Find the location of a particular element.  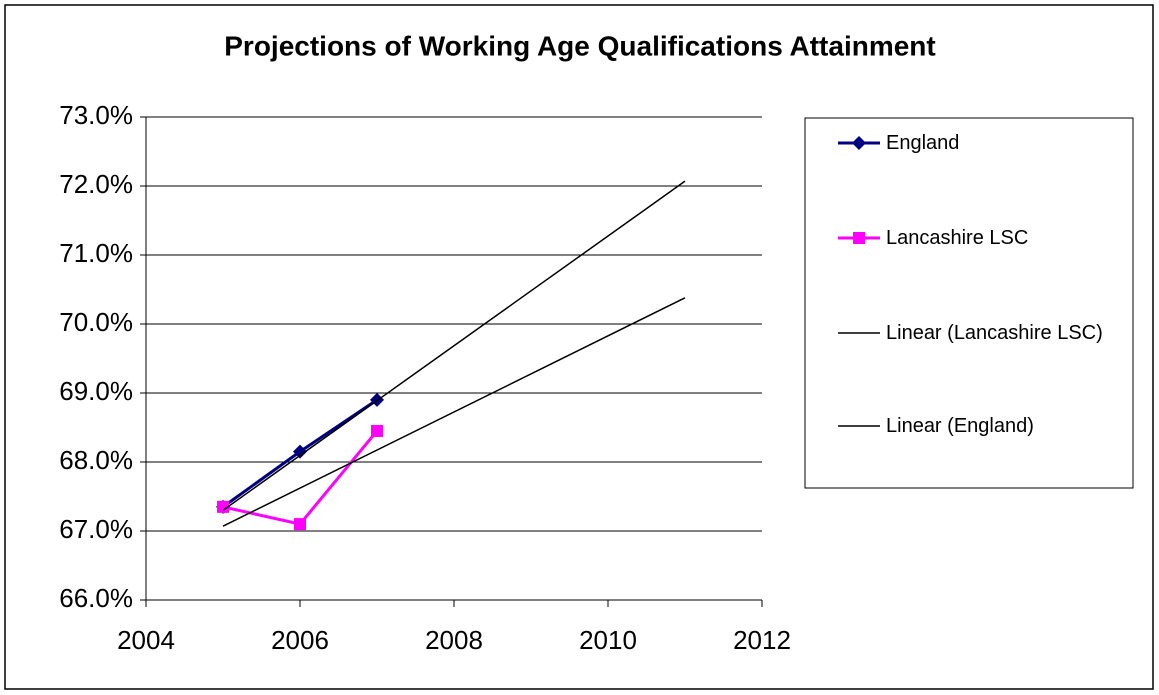

x-tick-label: 2010 is located at coordinates (608, 640).